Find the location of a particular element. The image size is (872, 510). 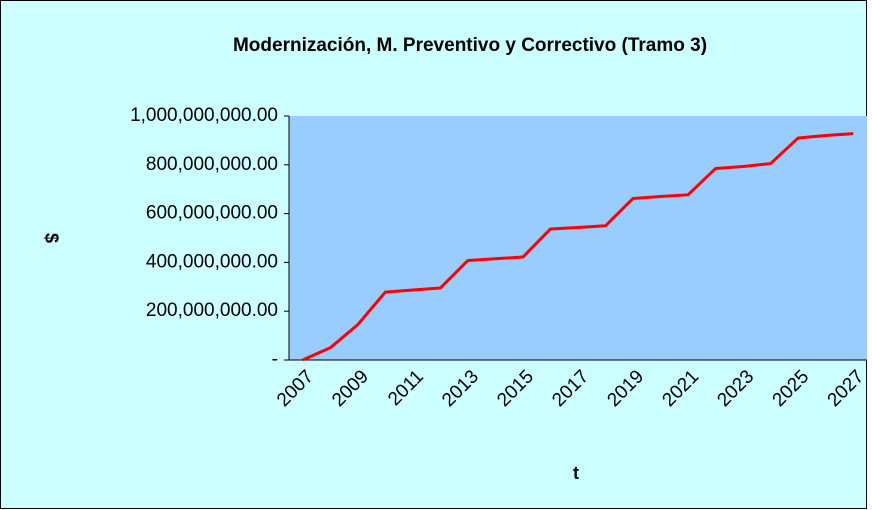

y-tick-label: - is located at coordinates (275, 359).